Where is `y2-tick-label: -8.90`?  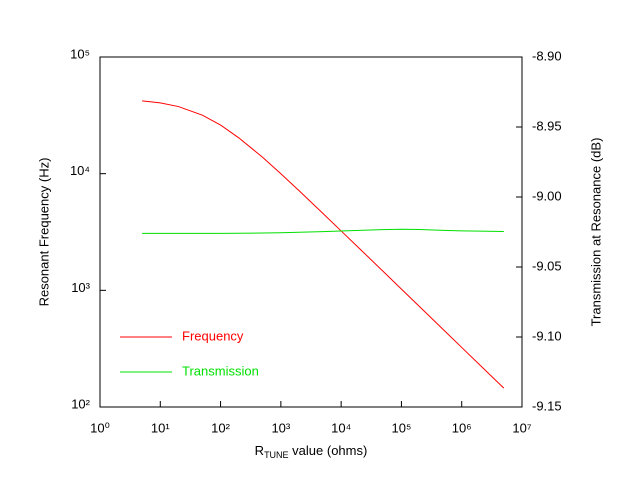
y2-tick-label: -8.90 is located at coordinates (547, 55).